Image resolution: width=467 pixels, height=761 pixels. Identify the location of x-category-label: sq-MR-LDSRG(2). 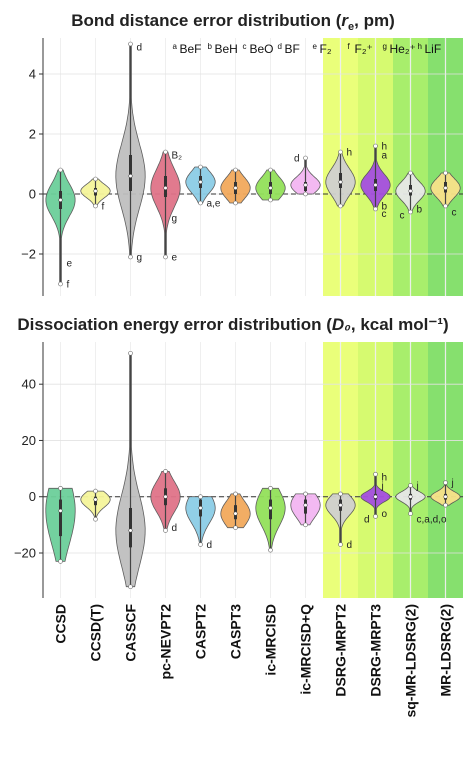
(411, 661).